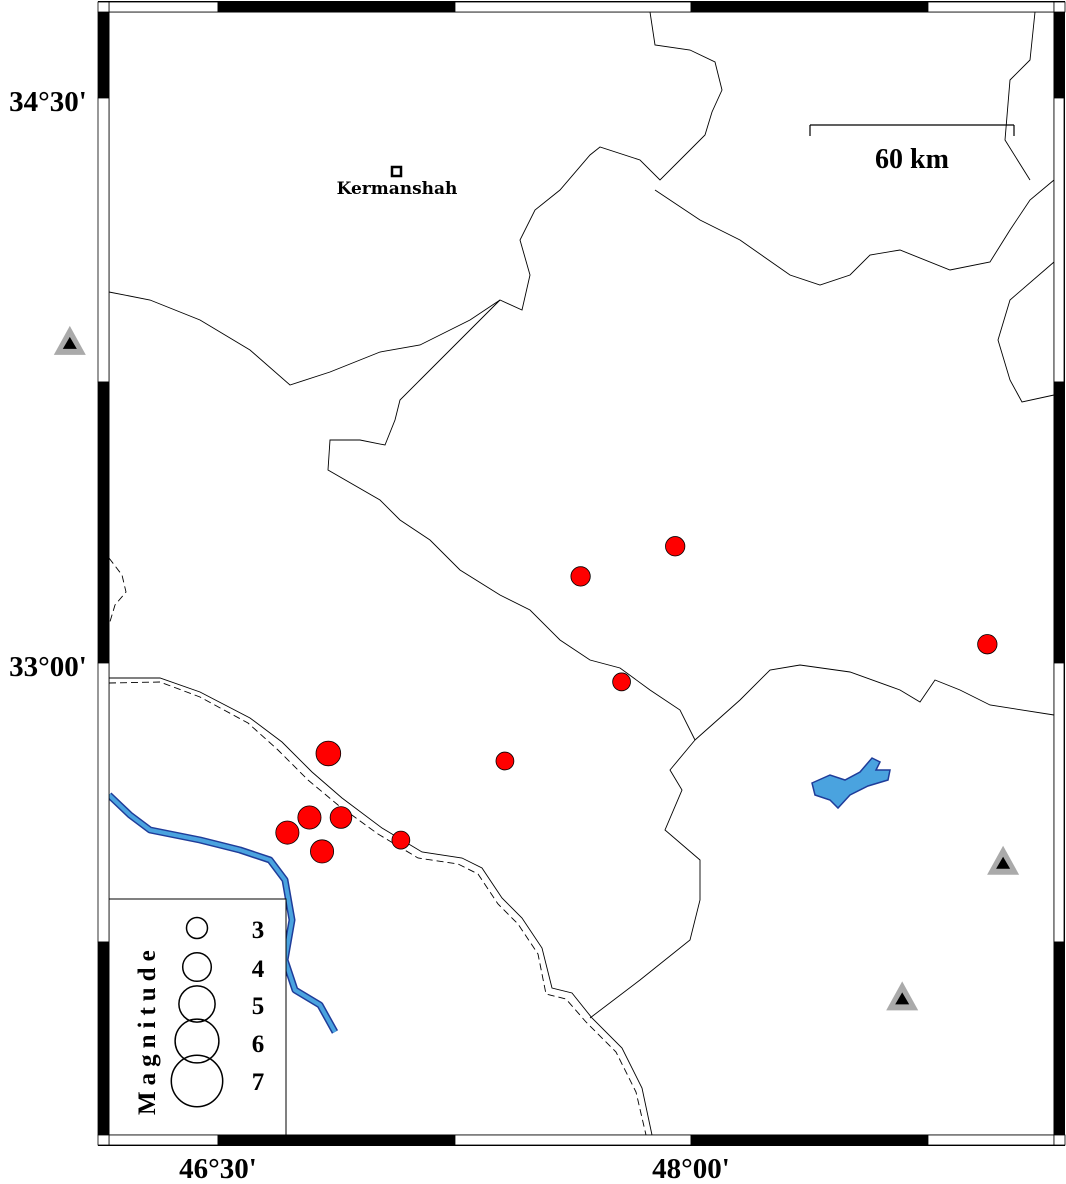 Image resolution: width=1066 pixels, height=1184 pixels. Describe the element at coordinates (851, 783) in the screenshot. I see `lake` at that location.